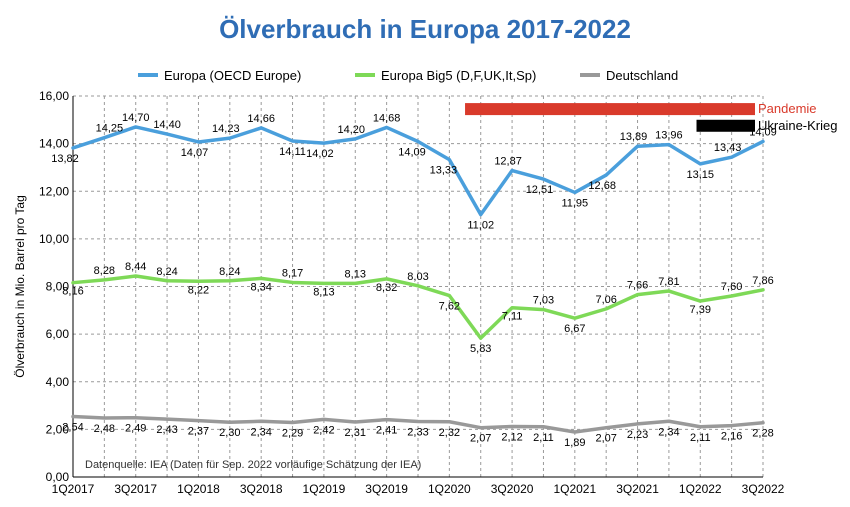 The width and height of the screenshot is (850, 507). Describe the element at coordinates (104, 271) in the screenshot. I see `data-label: 8,28` at that location.